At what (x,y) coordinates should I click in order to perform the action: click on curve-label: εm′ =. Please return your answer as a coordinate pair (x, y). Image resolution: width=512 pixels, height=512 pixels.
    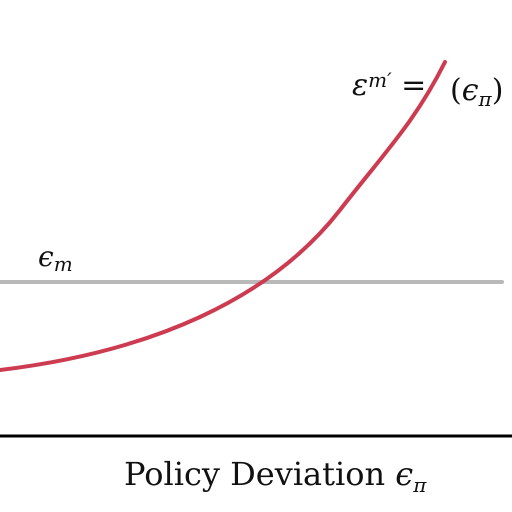
    Looking at the image, I should click on (389, 85).